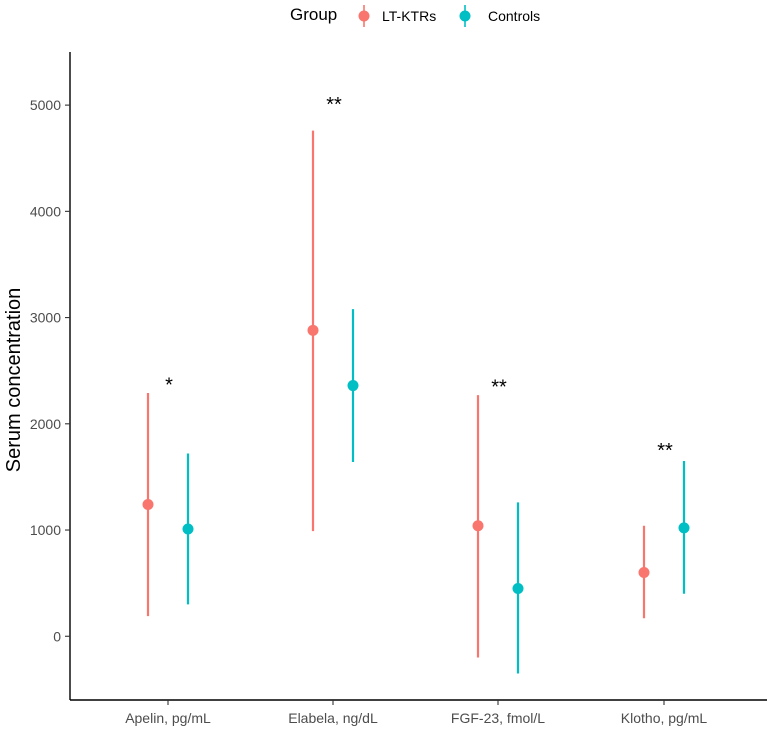  I want to click on legend-label: Controls, so click(514, 16).